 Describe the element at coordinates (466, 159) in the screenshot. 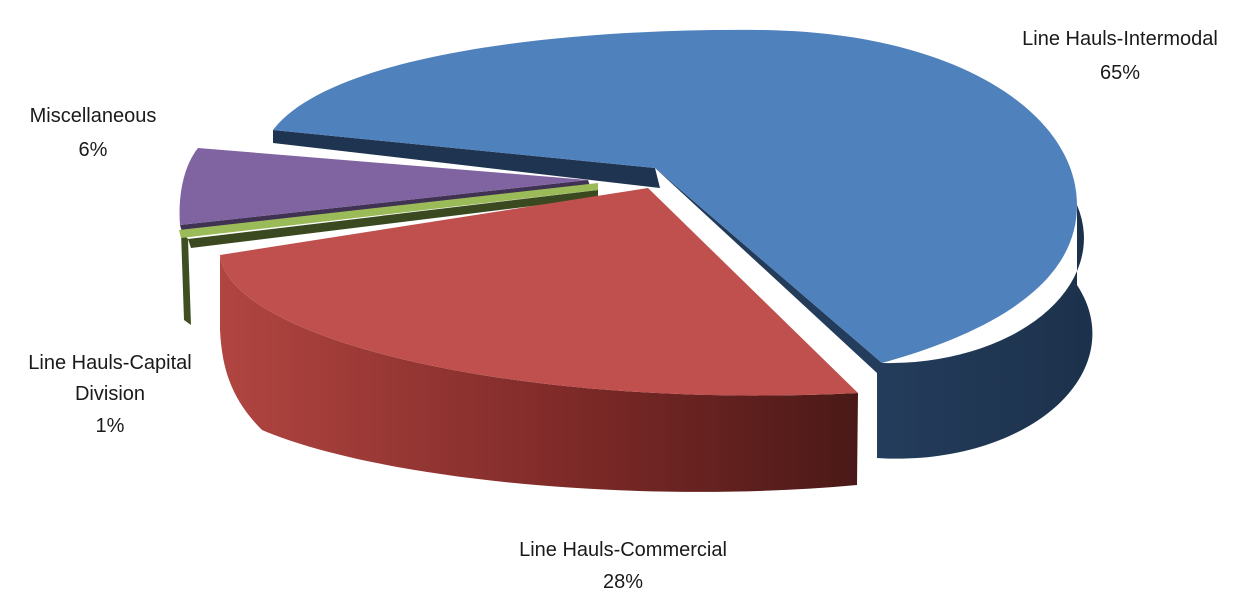

I see `slice-inner-side` at that location.